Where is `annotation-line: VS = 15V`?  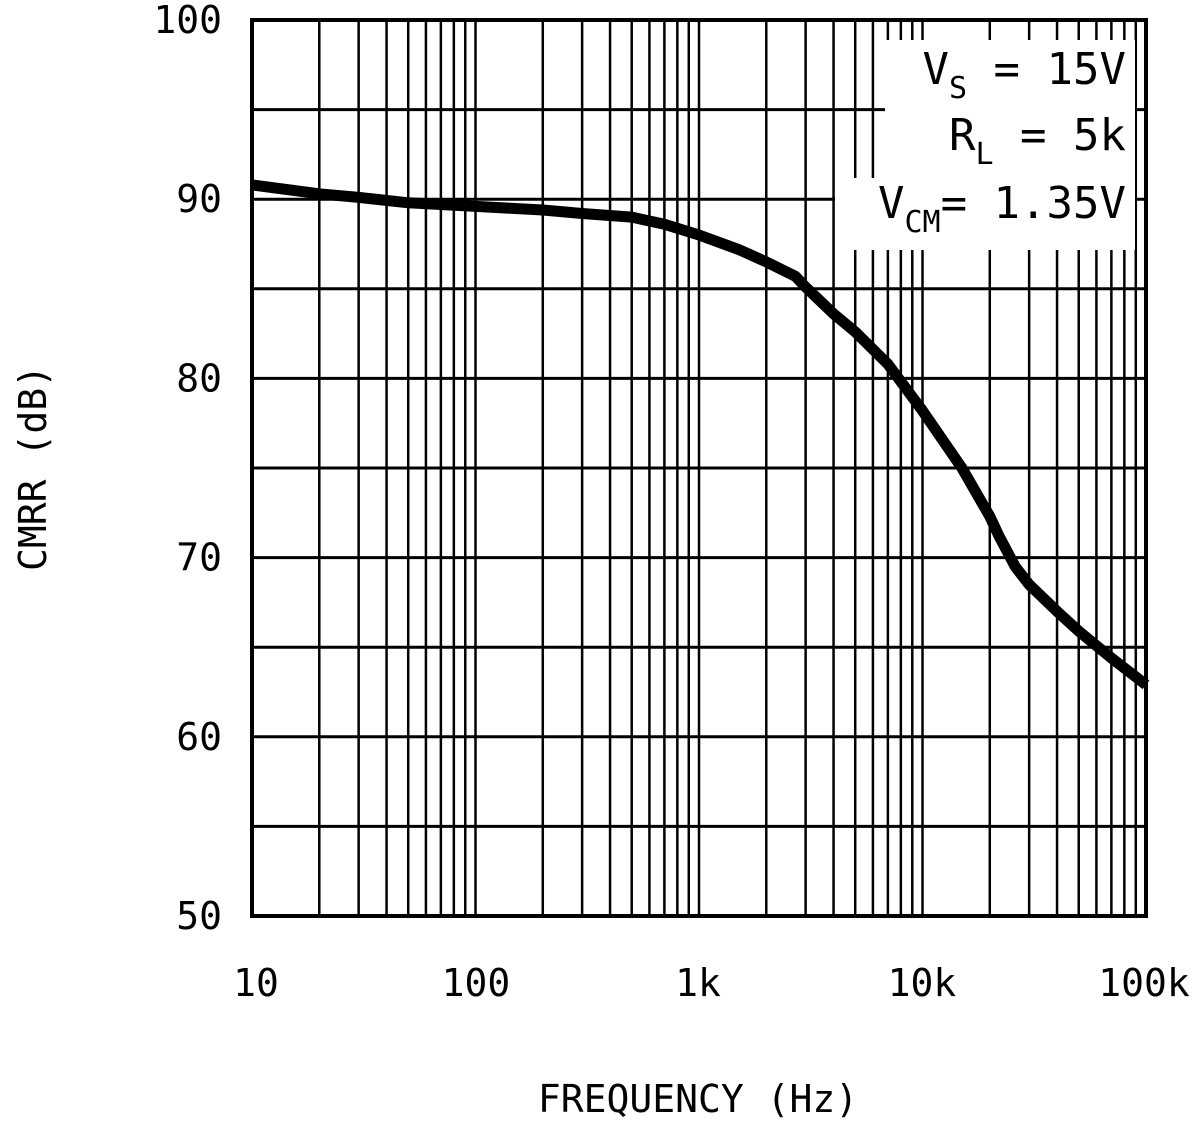
annotation-line: VS = 15V is located at coordinates (1024, 75).